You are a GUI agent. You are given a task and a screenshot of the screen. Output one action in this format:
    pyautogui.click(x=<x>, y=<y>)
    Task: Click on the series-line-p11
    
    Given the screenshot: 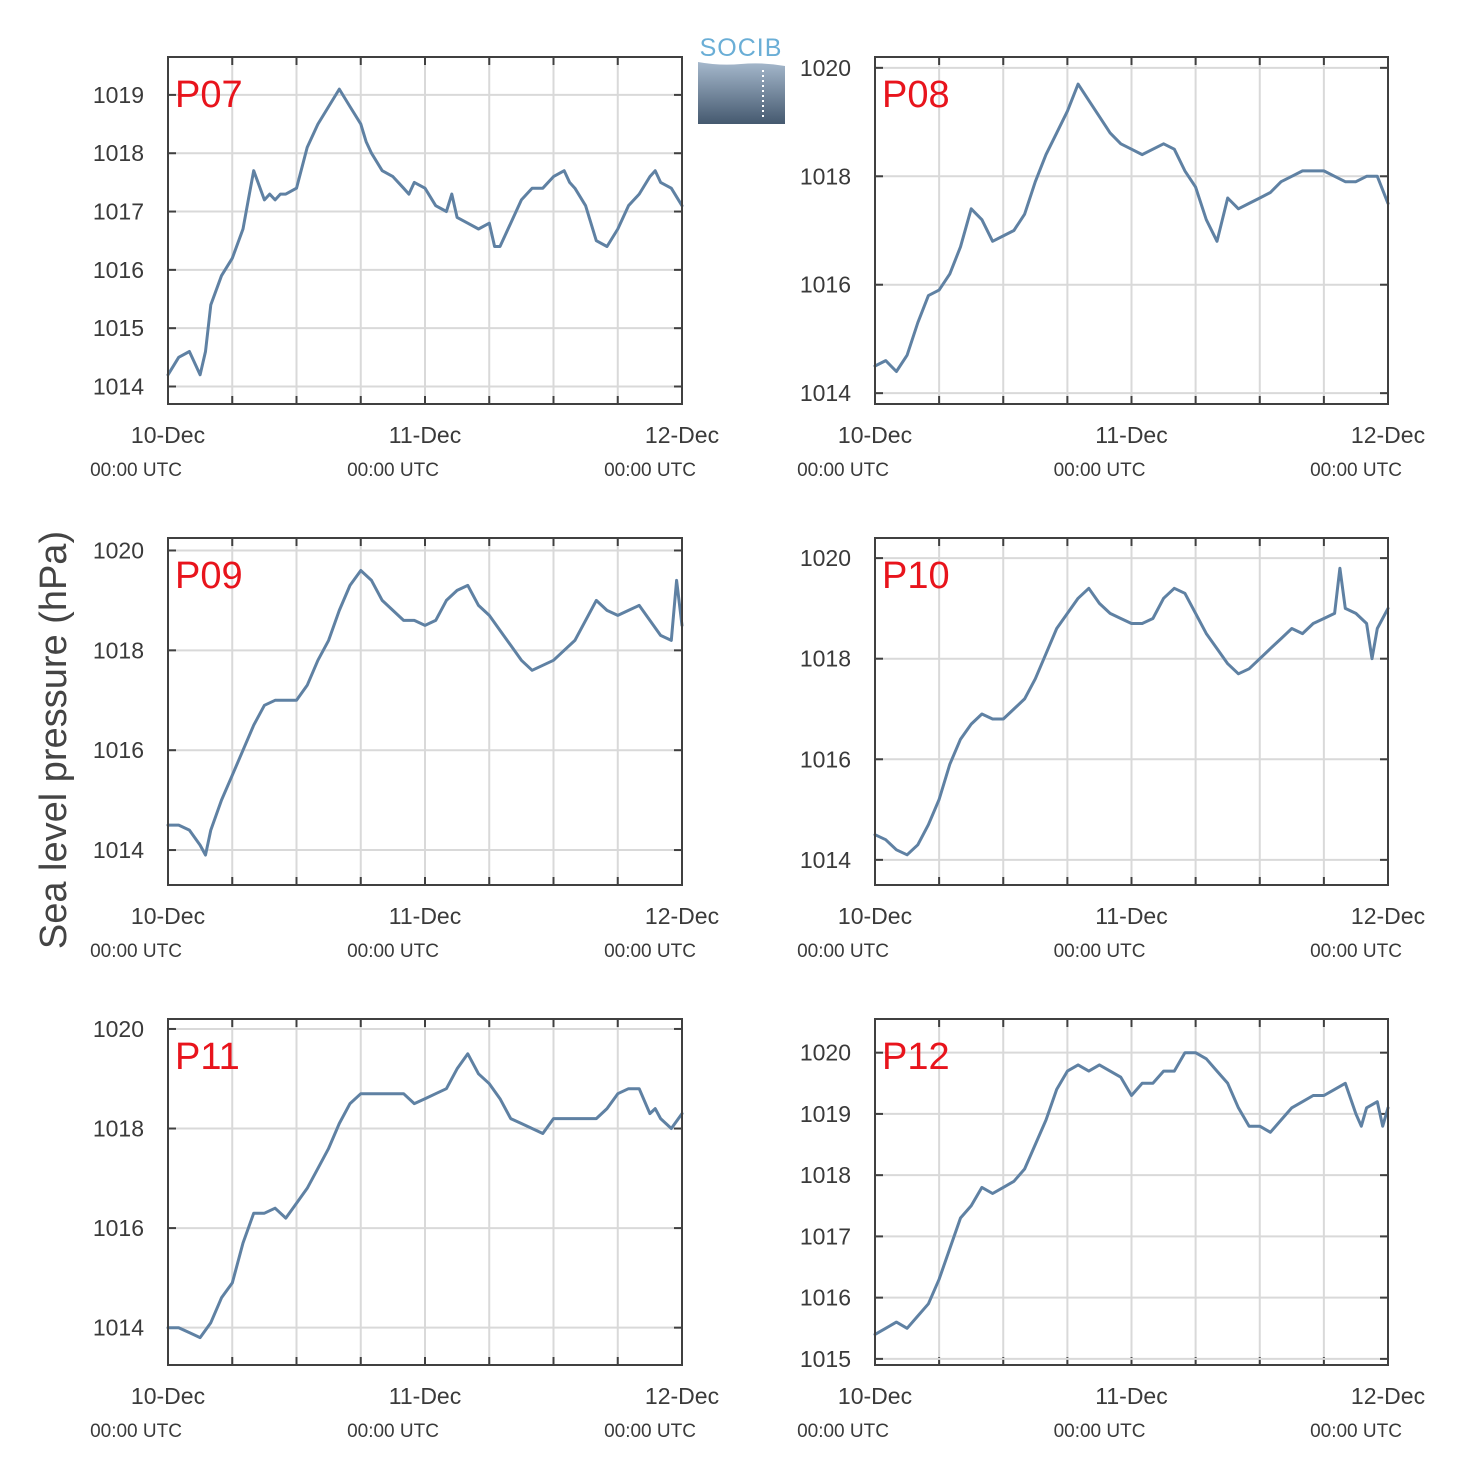 What is the action you would take?
    pyautogui.click(x=425, y=1196)
    